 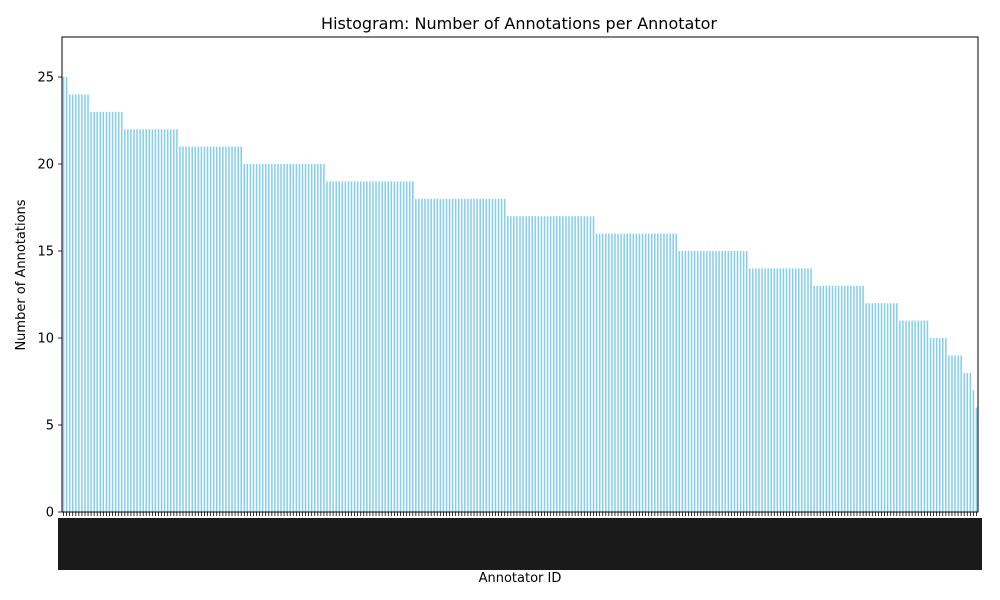 What do you see at coordinates (45, 165) in the screenshot?
I see `y-tick-label: 20` at bounding box center [45, 165].